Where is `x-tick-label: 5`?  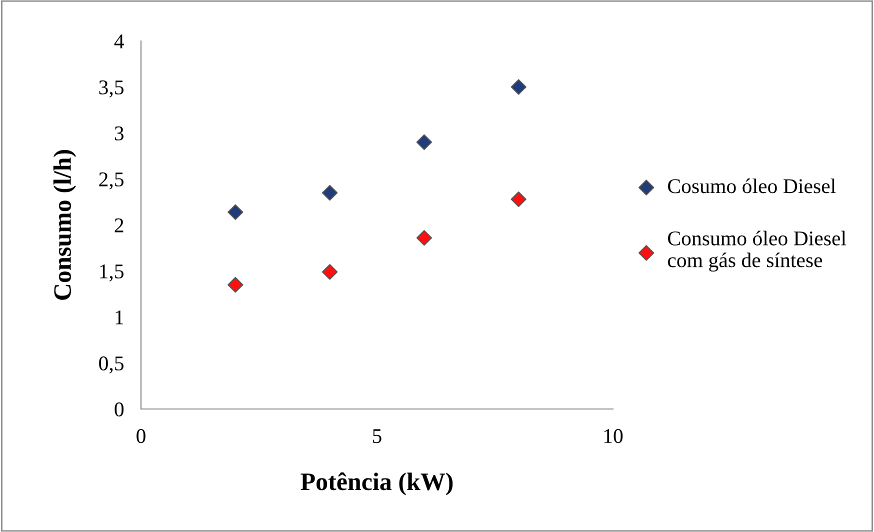 x-tick-label: 5 is located at coordinates (377, 436).